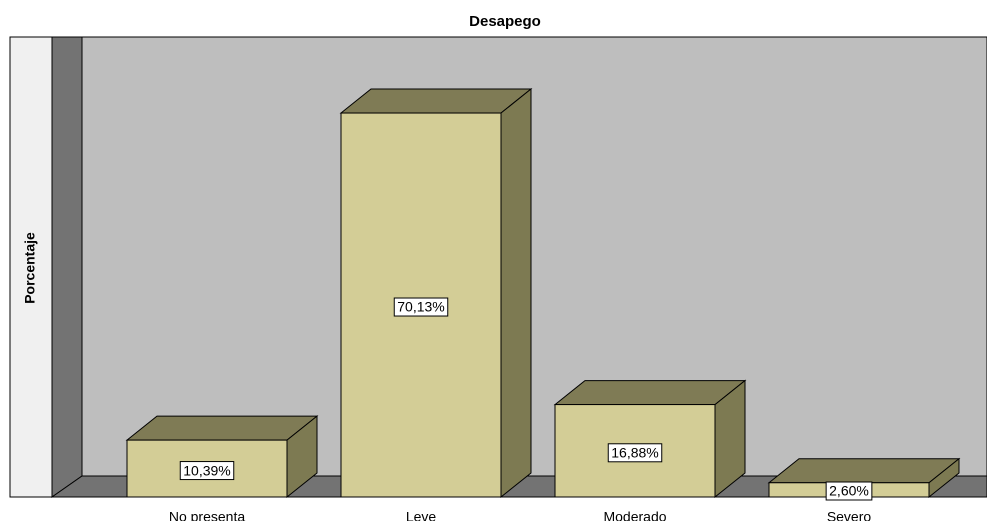 The image size is (987, 521). I want to click on x-tick-label: Severo, so click(849, 515).